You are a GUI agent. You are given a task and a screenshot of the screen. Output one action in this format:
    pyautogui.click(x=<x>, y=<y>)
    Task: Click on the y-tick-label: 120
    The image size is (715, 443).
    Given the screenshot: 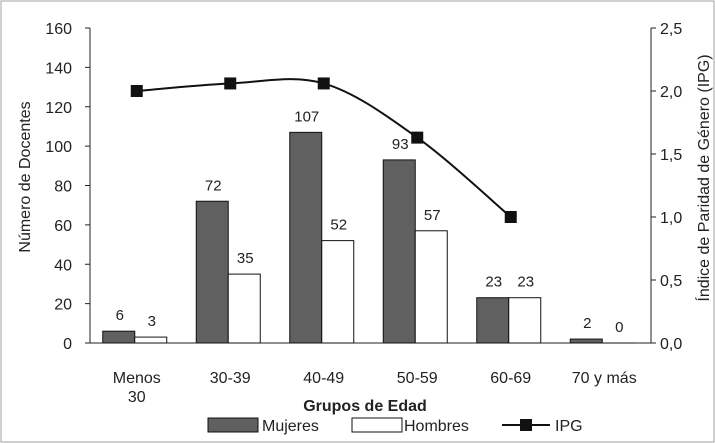 What is the action you would take?
    pyautogui.click(x=58, y=108)
    